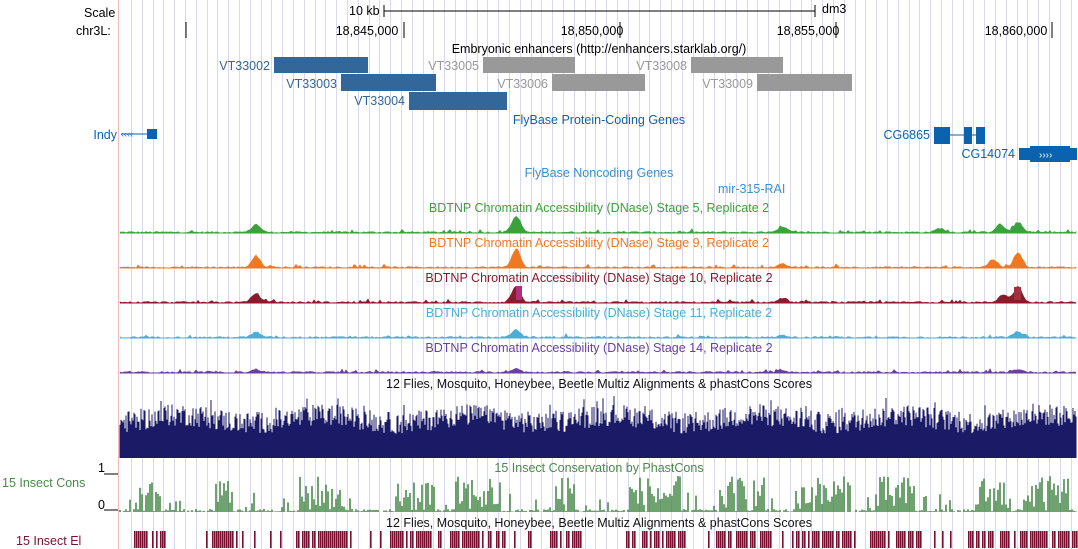 The width and height of the screenshot is (1078, 549). What do you see at coordinates (737, 65) in the screenshot?
I see `enhancer-block-vt33008` at bounding box center [737, 65].